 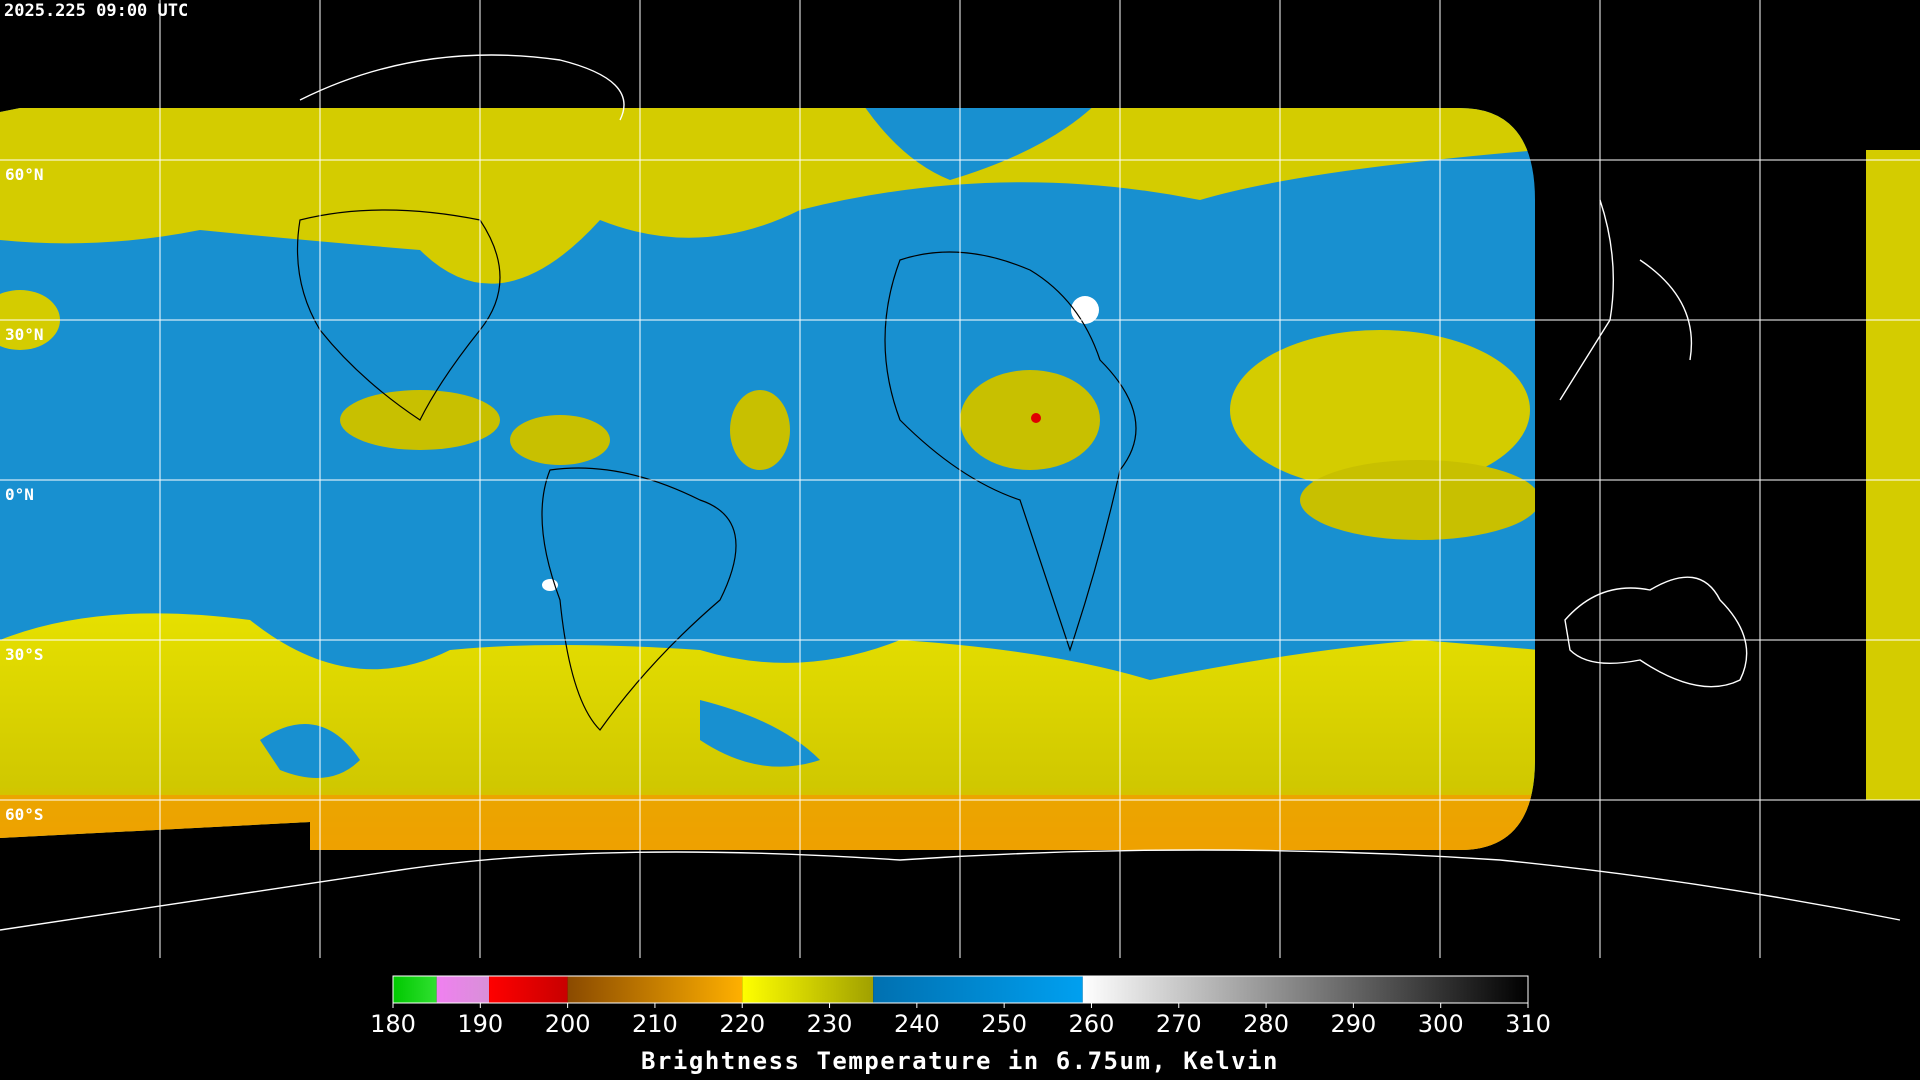 What do you see at coordinates (742, 1024) in the screenshot?
I see `colorbar-tick-label: 220` at bounding box center [742, 1024].